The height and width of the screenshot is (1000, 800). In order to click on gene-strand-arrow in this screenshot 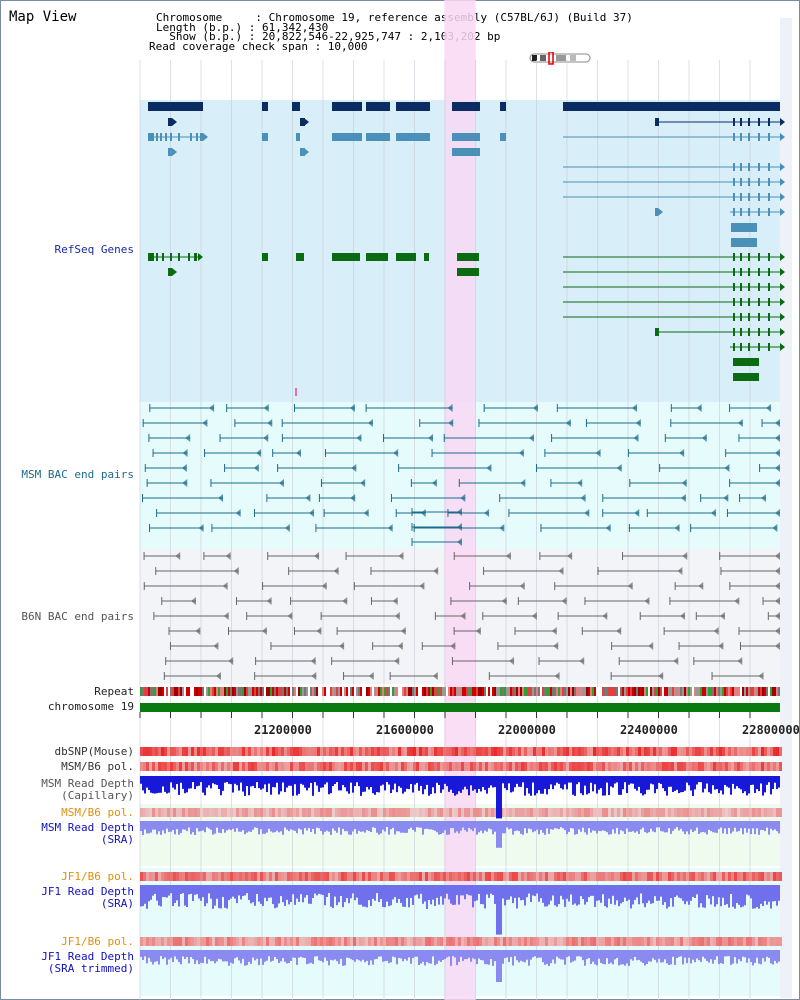, I will do `click(782, 302)`.